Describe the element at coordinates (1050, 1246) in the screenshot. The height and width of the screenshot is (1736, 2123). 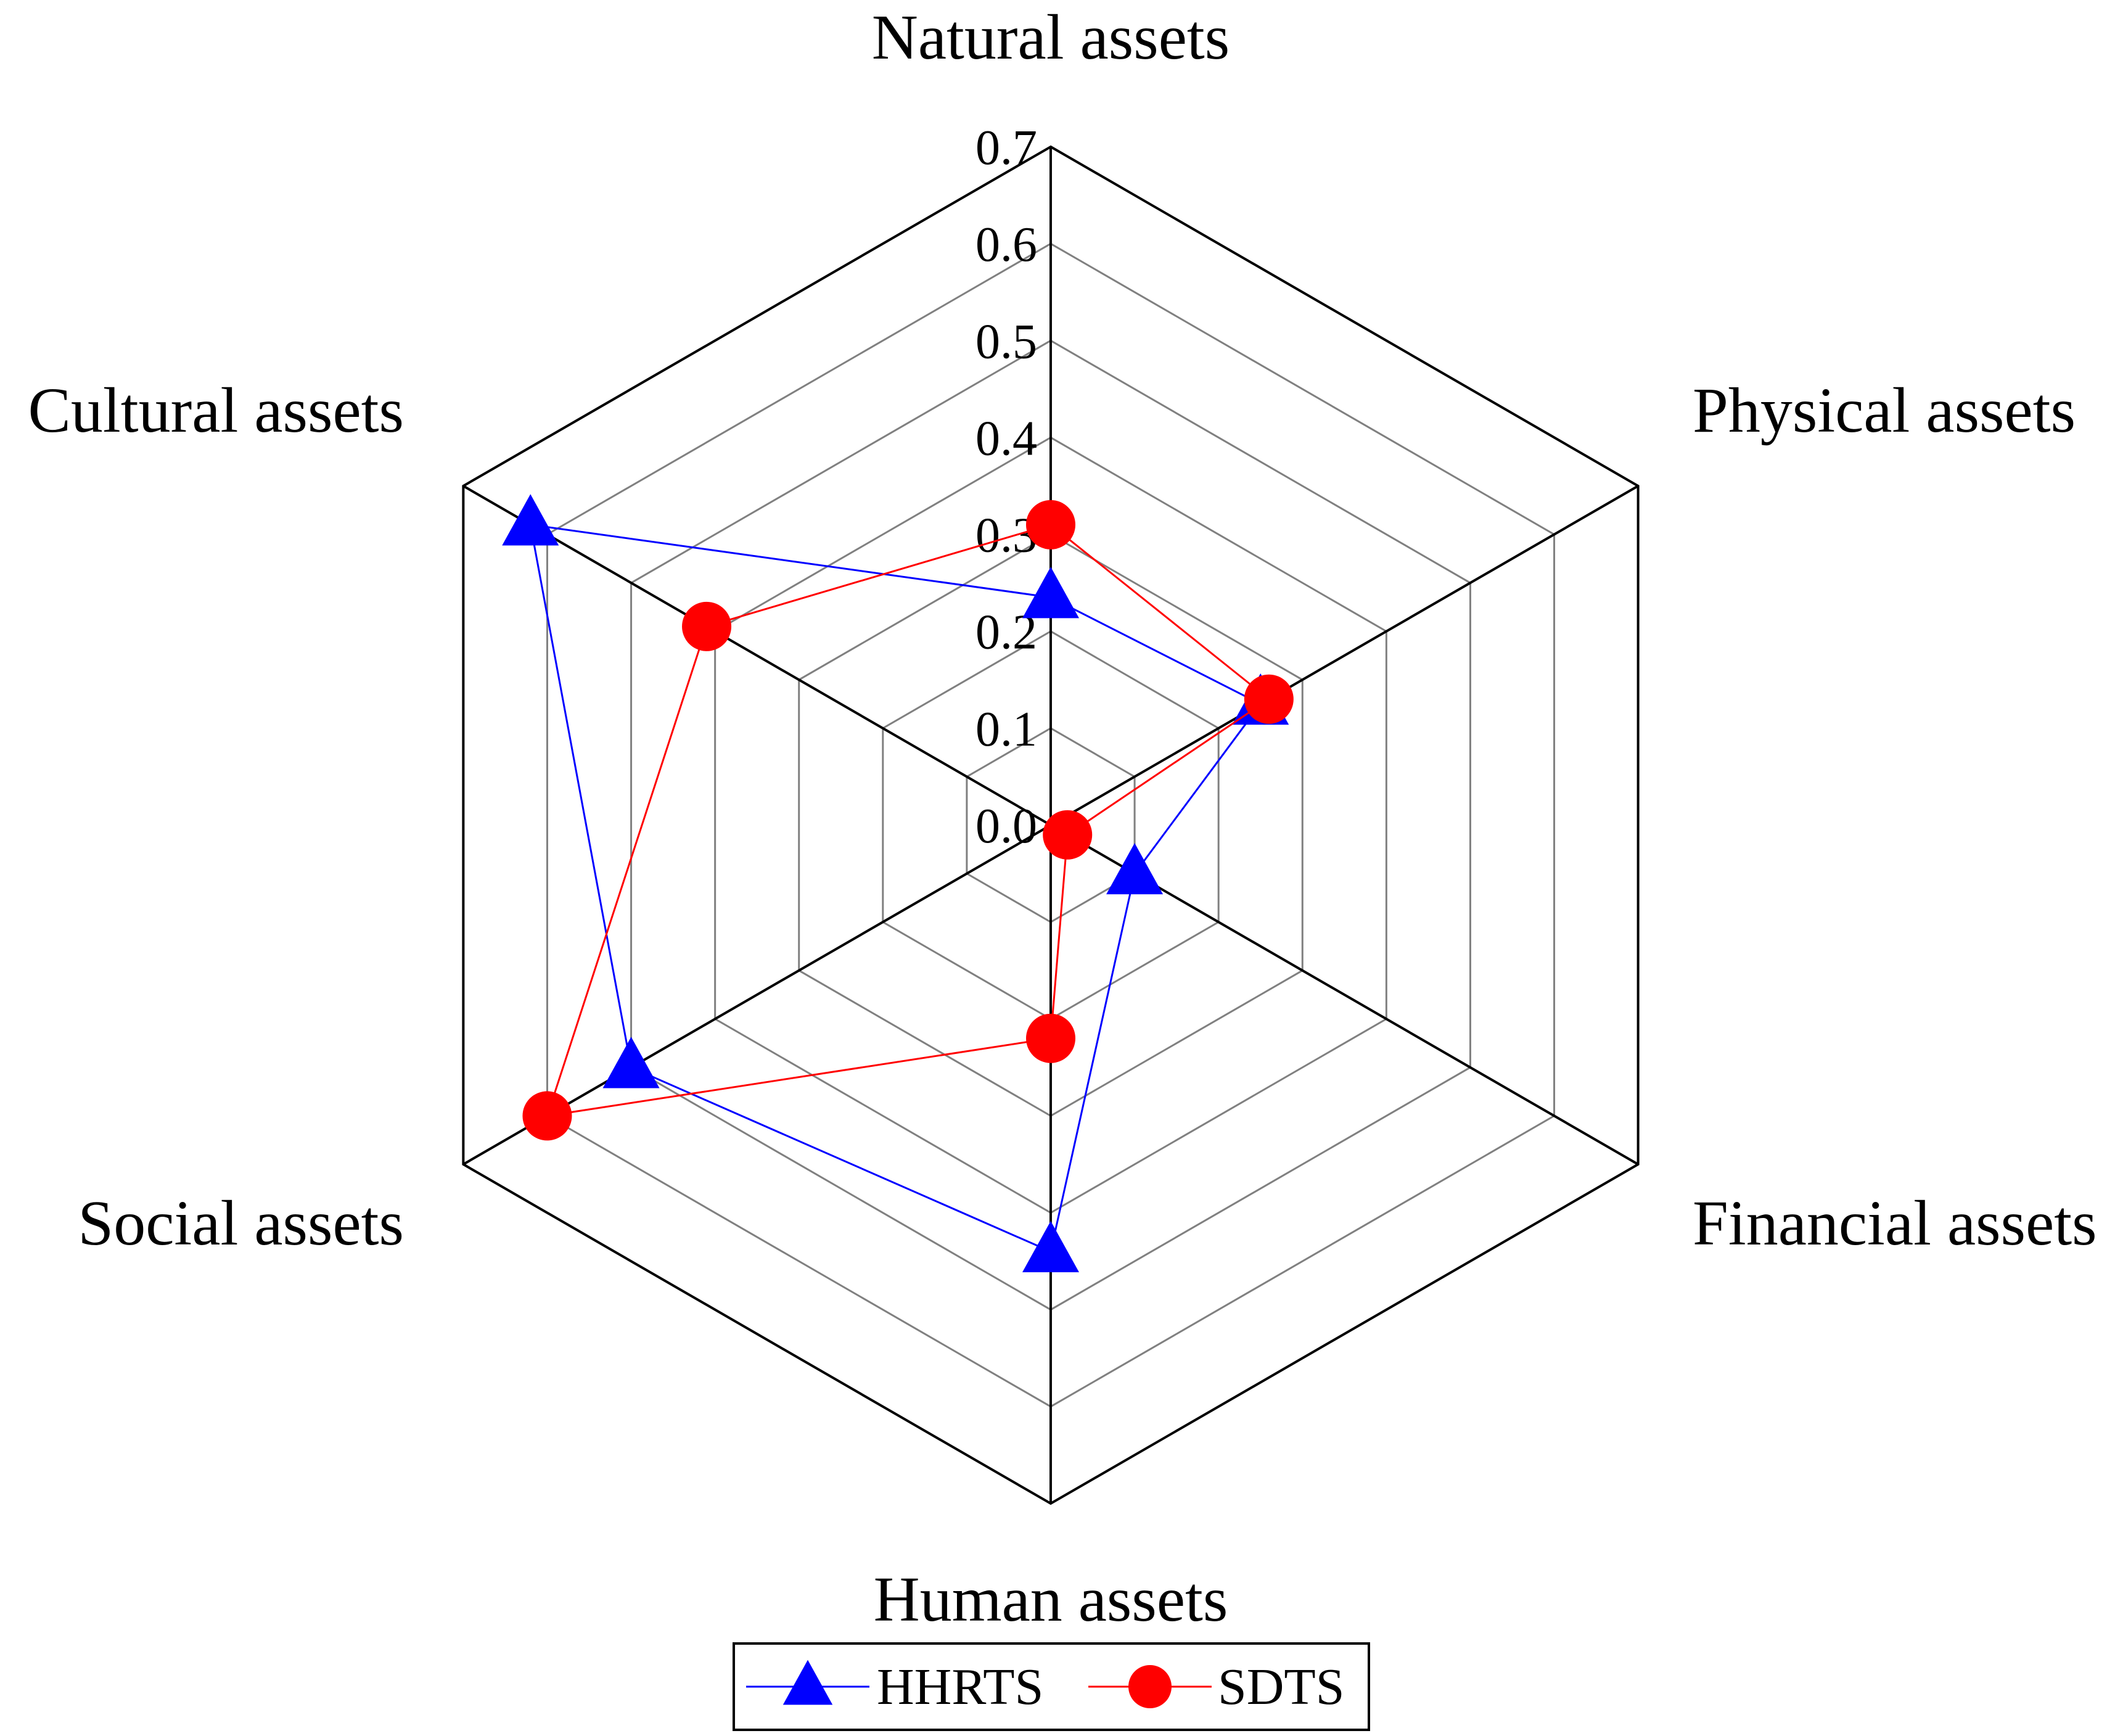
I see `data-point-hhrts-human-assets` at that location.